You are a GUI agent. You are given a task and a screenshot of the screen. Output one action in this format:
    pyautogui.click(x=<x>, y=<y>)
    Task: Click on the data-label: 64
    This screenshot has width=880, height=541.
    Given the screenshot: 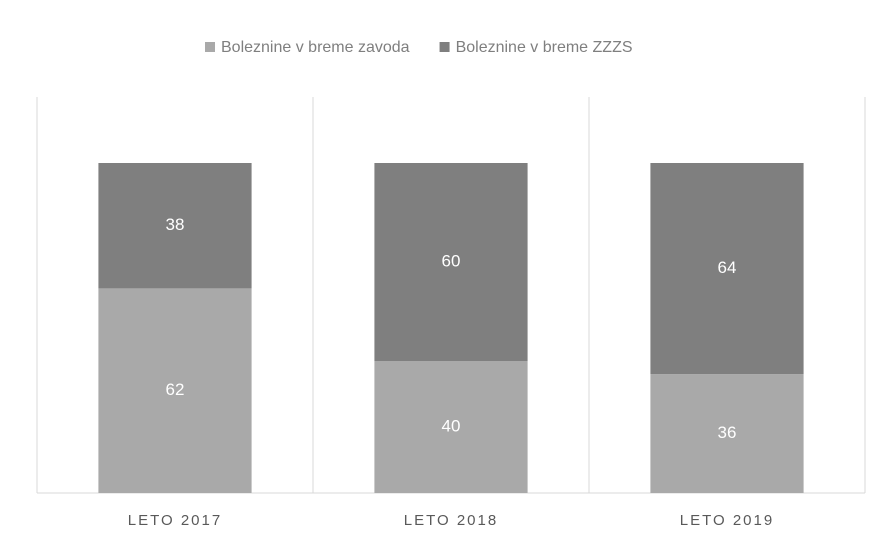 What is the action you would take?
    pyautogui.click(x=727, y=267)
    